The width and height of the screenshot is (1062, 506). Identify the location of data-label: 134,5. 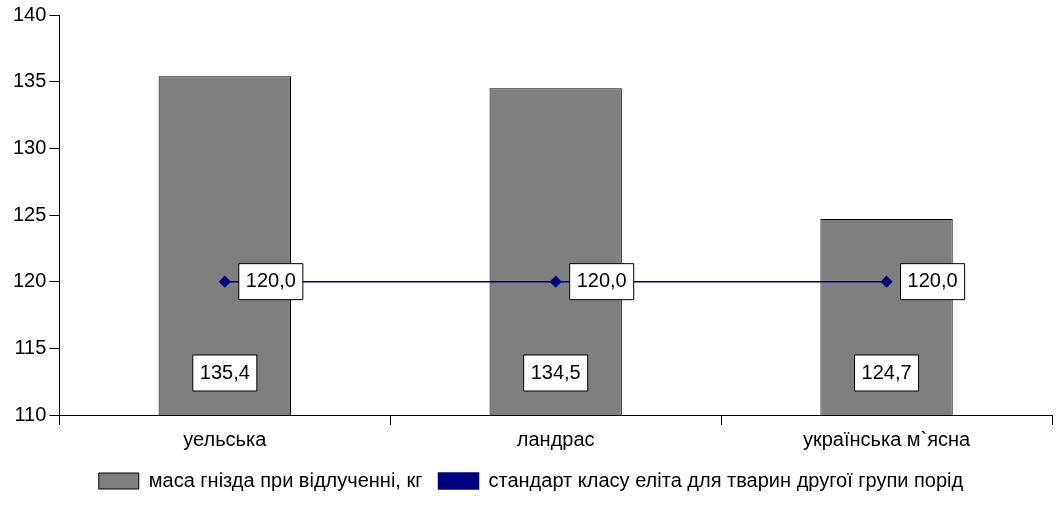
(555, 371).